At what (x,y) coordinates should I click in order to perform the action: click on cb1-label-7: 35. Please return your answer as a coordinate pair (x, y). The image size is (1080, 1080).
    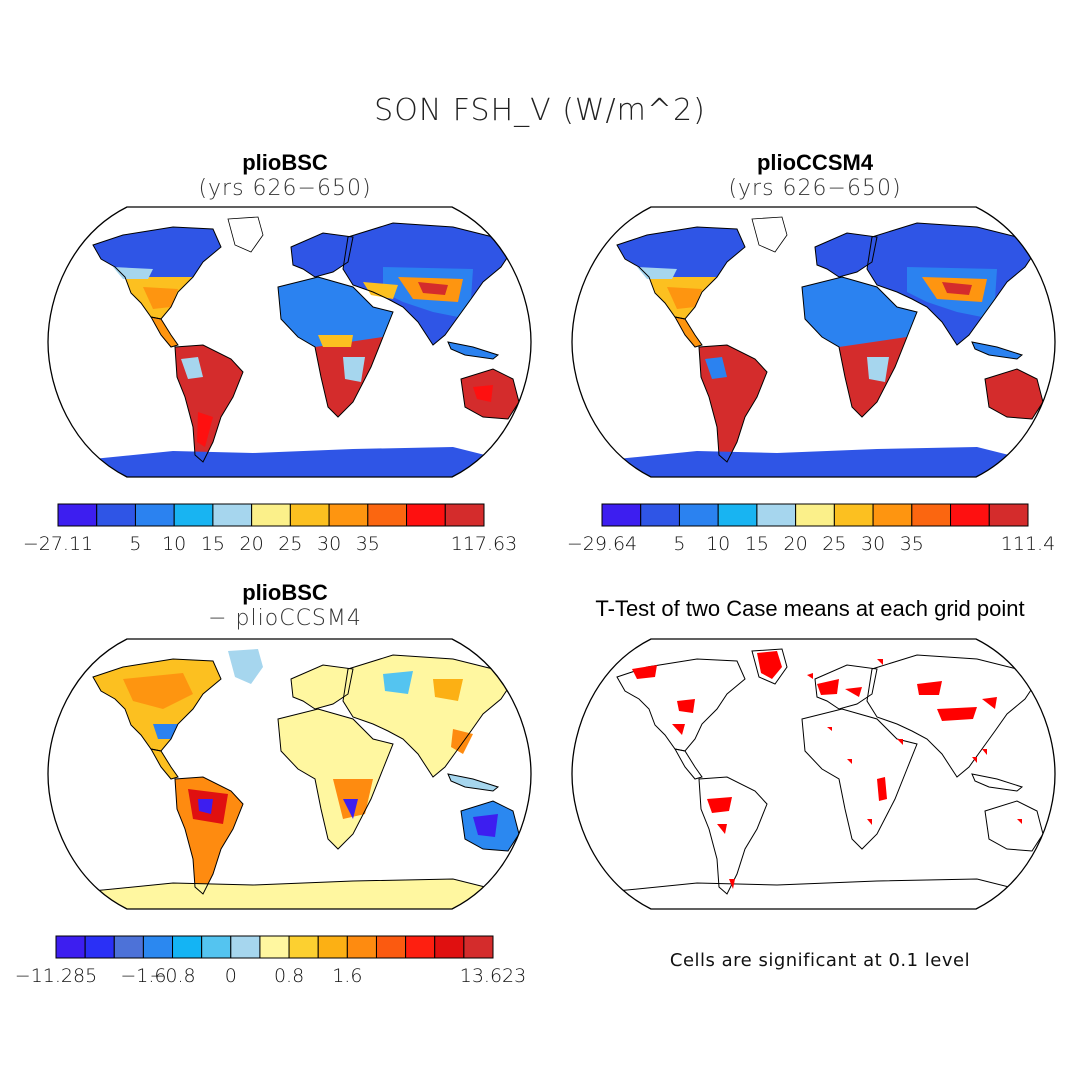
    Looking at the image, I should click on (368, 544).